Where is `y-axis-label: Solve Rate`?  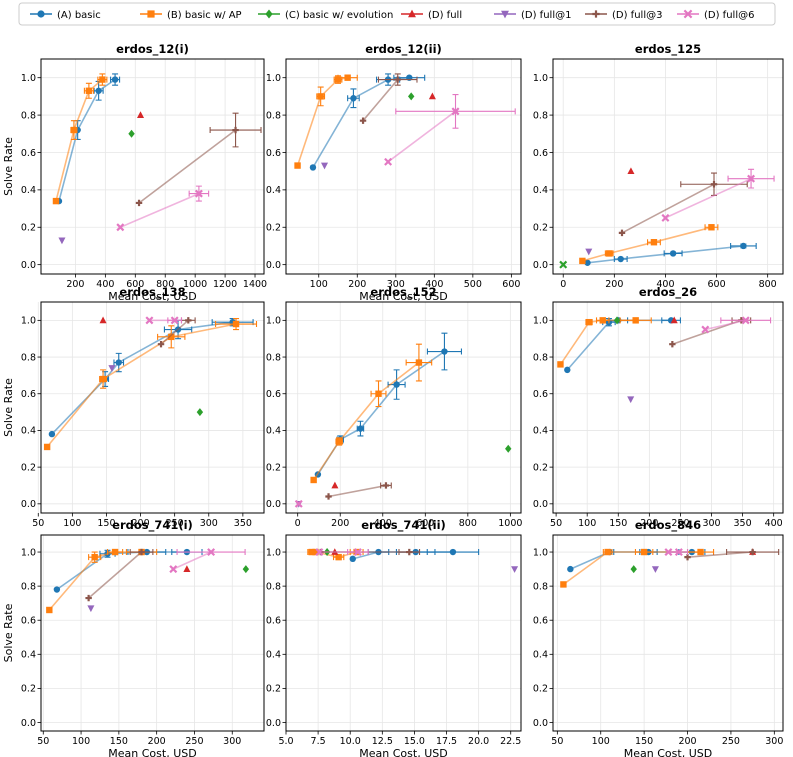 y-axis-label: Solve Rate is located at coordinates (8, 632).